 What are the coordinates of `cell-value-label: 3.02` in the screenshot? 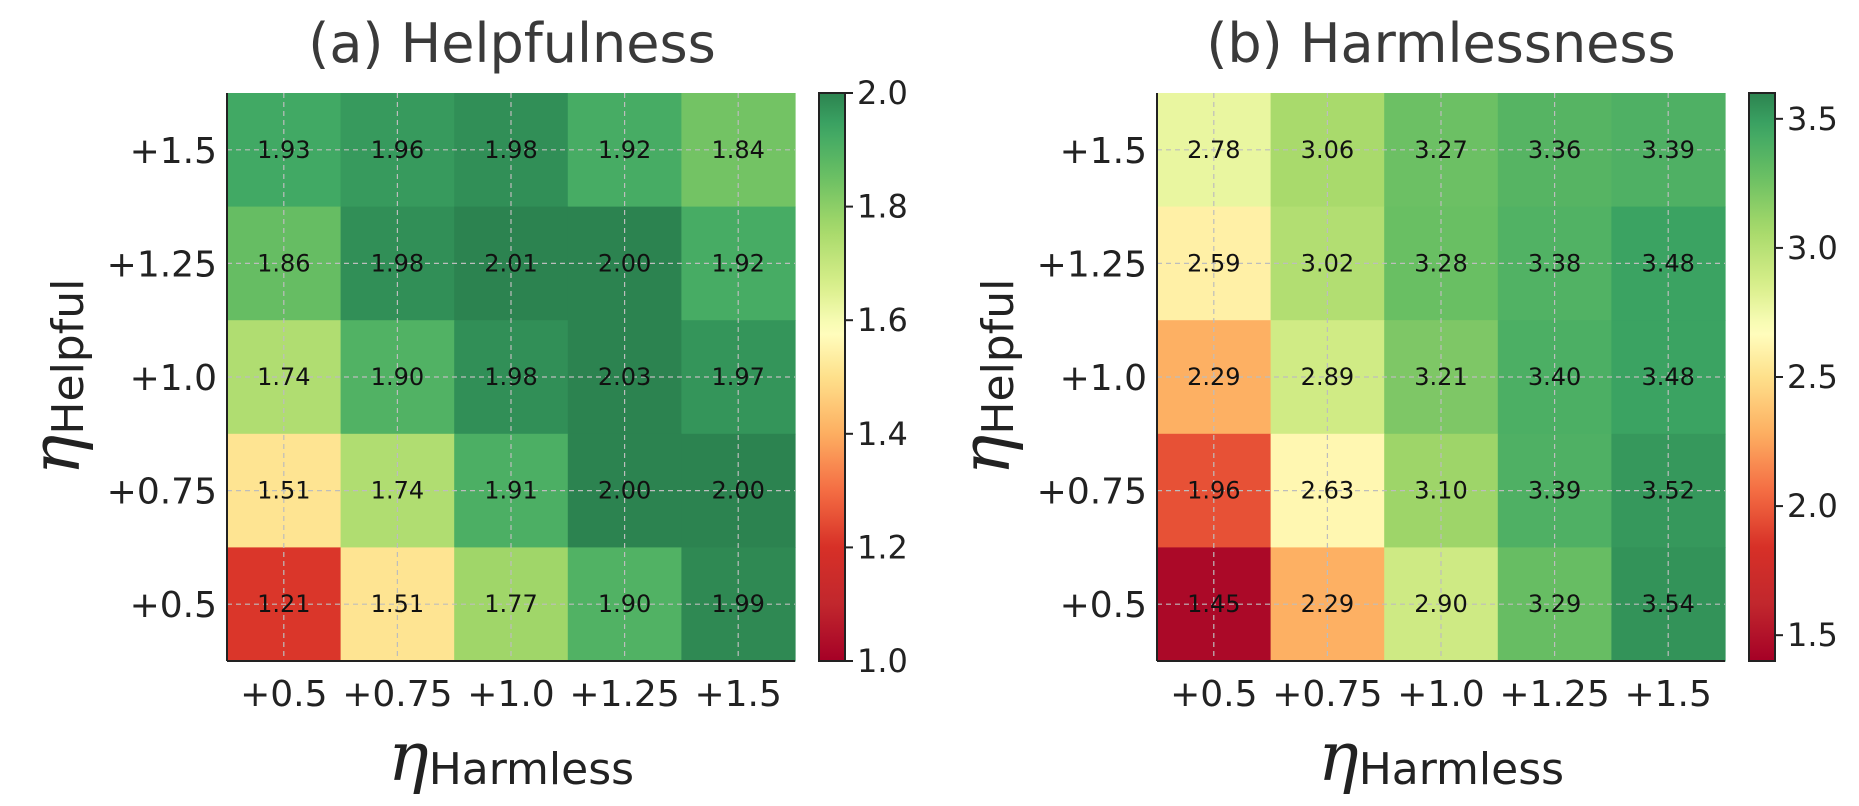 It's located at (1327, 263).